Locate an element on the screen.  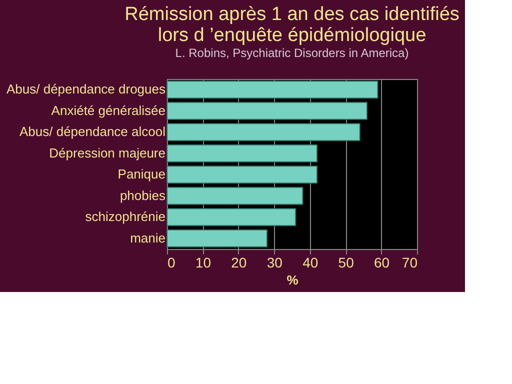
chart-title: Rémission après 1 an des cas identifiés lors d ’enquête épidémiologique is located at coordinates (292, 25).